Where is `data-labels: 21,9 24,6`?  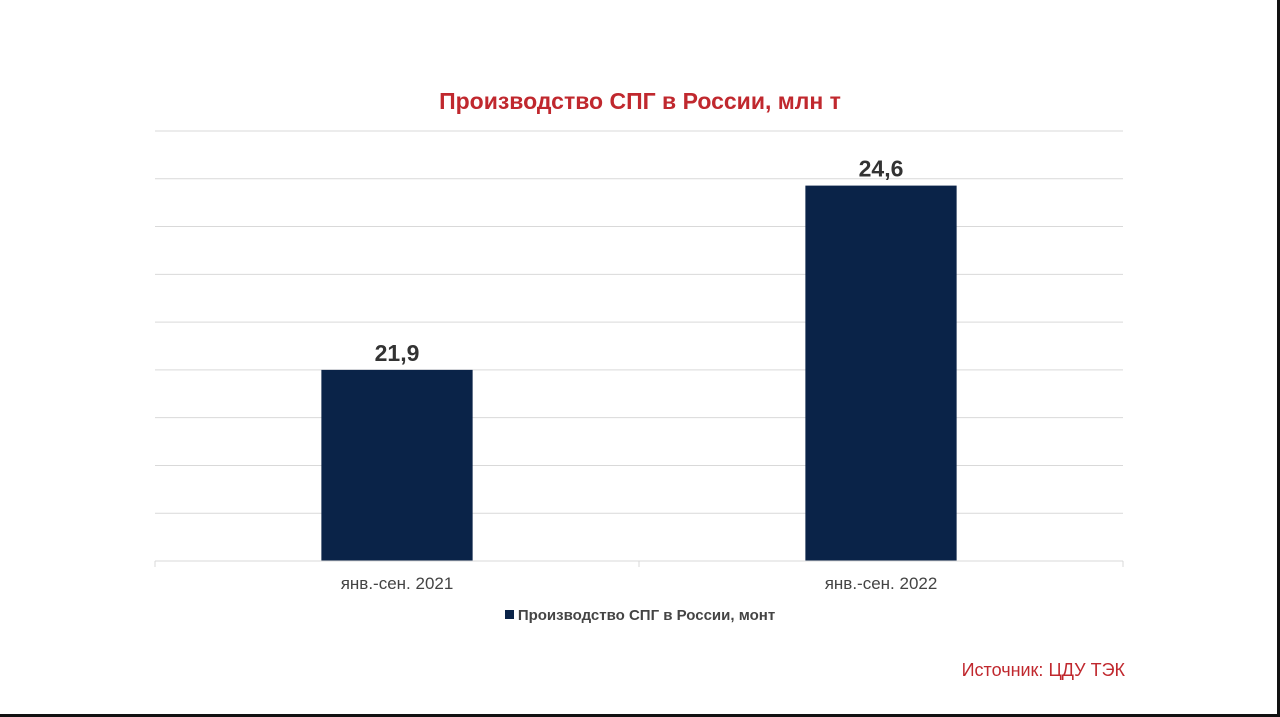 data-labels: 21,9 24,6 is located at coordinates (639, 261).